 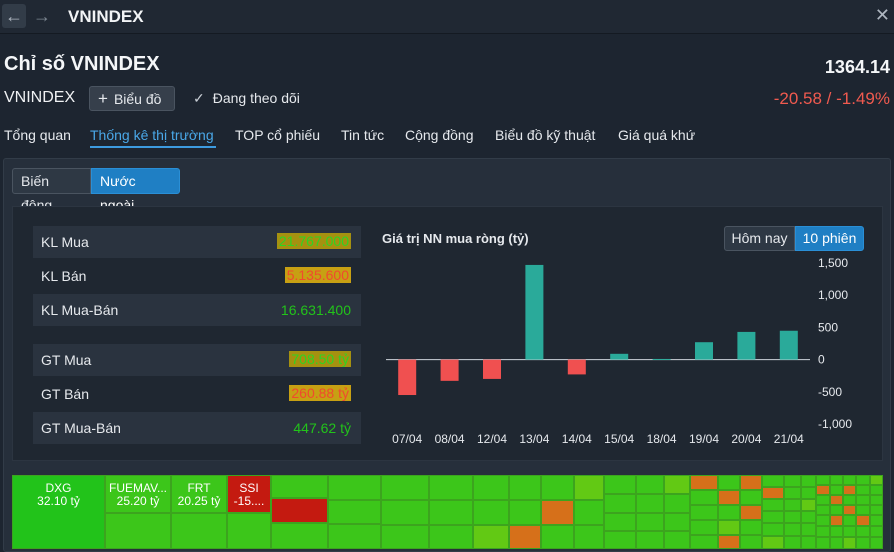 What do you see at coordinates (759, 238) in the screenshot?
I see `range-today-button: Hôm nay` at bounding box center [759, 238].